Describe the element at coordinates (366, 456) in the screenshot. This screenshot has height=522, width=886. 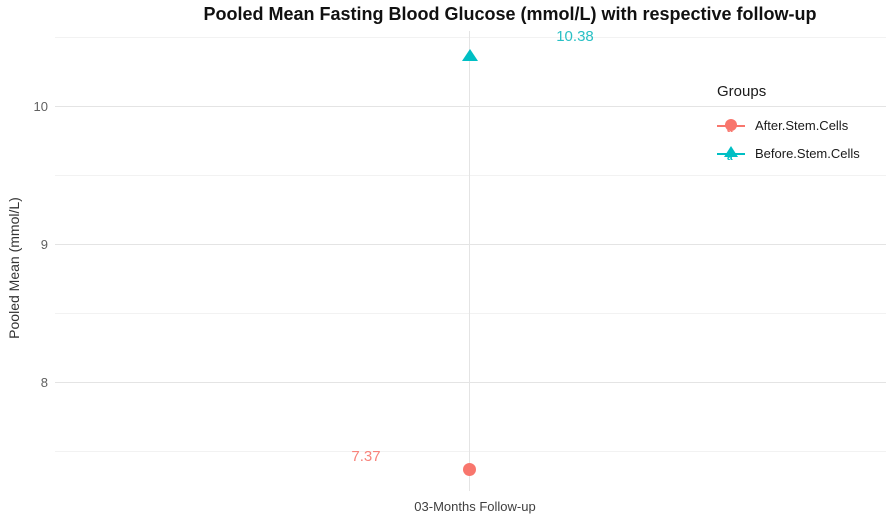
I see `data-label-after-stem-cells: 7.37` at that location.